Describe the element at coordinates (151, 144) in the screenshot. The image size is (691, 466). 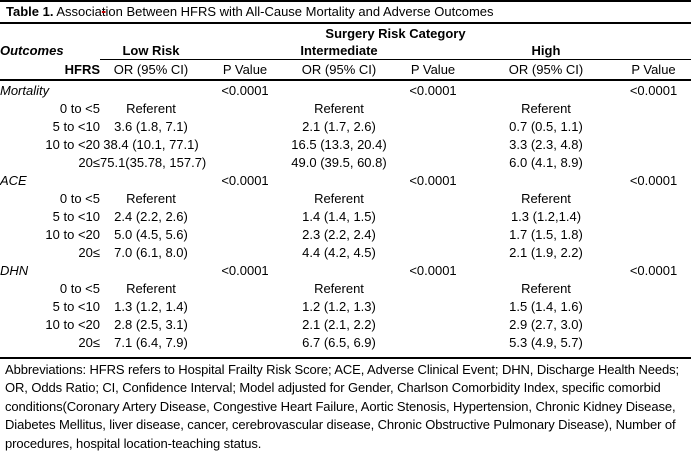
I see `or-ci-low: 38.4 (10.1, 77.1)` at that location.